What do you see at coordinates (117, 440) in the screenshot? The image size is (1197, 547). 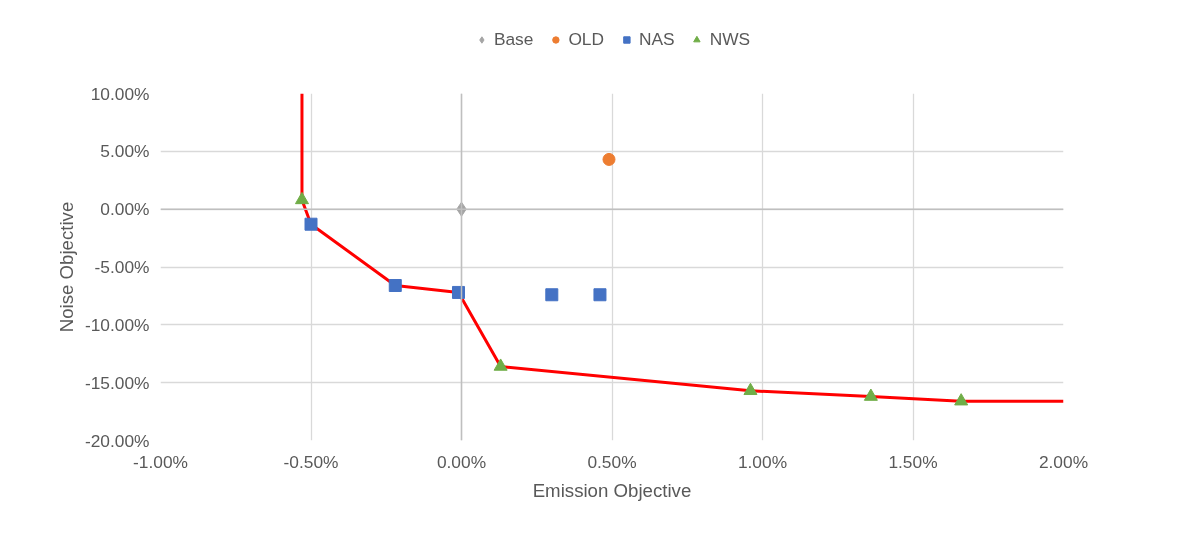 I see `y-tick-label: -20.00%` at bounding box center [117, 440].